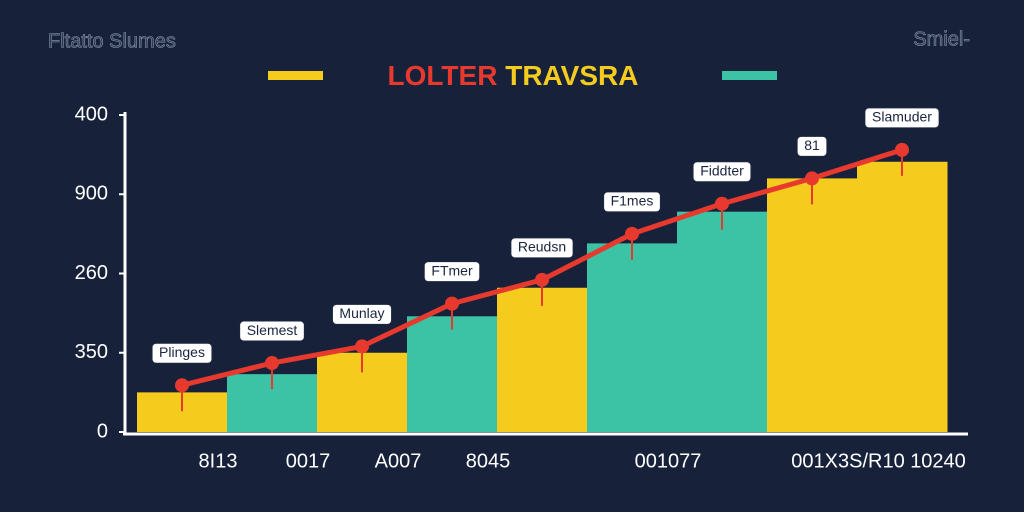 This screenshot has height=512, width=1024. What do you see at coordinates (398, 461) in the screenshot?
I see `x-tick-label: A007` at bounding box center [398, 461].